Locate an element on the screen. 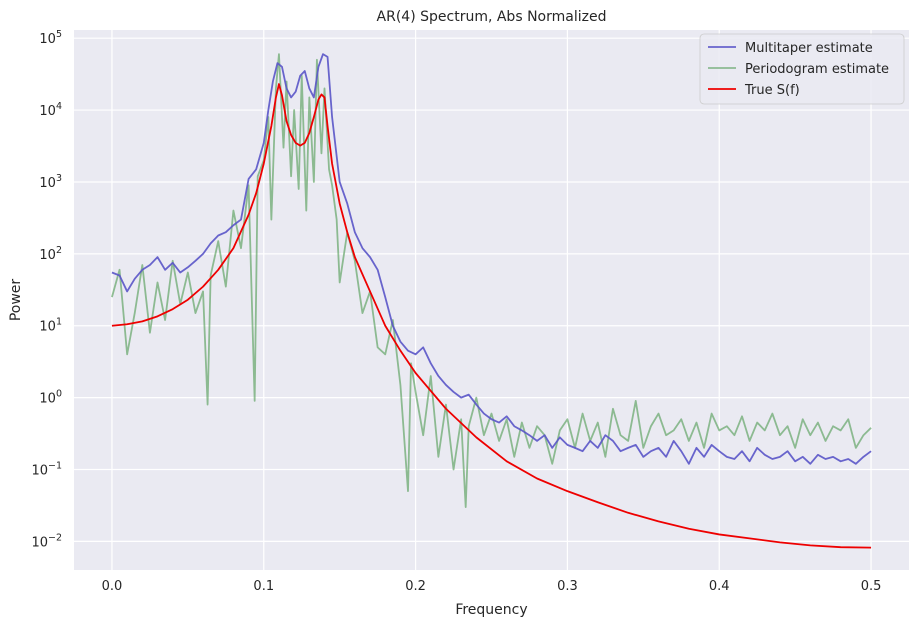 Image resolution: width=919 pixels, height=626 pixels. y-tick-label: 10¹ is located at coordinates (50, 326).